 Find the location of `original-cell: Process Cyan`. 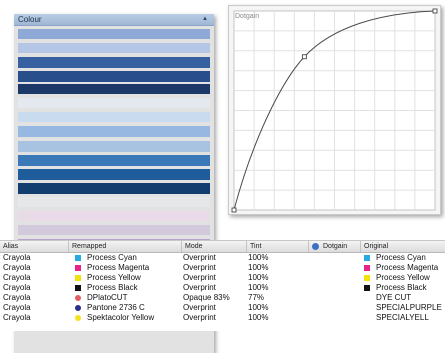

original-cell: Process Cyan is located at coordinates (401, 257).